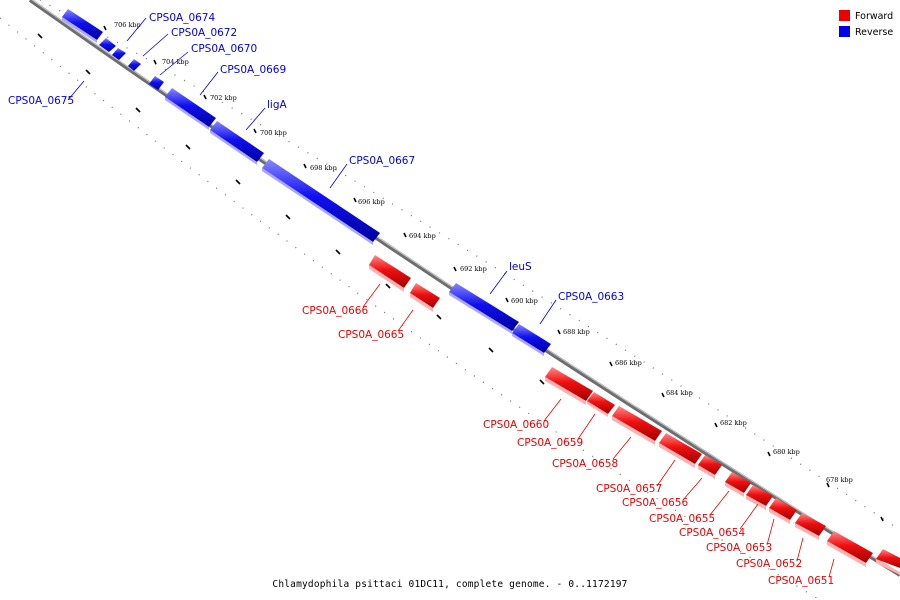 This screenshot has height=600, width=900. Describe the element at coordinates (182, 18) in the screenshot. I see `gene-label: CPS0A_0674` at that location.